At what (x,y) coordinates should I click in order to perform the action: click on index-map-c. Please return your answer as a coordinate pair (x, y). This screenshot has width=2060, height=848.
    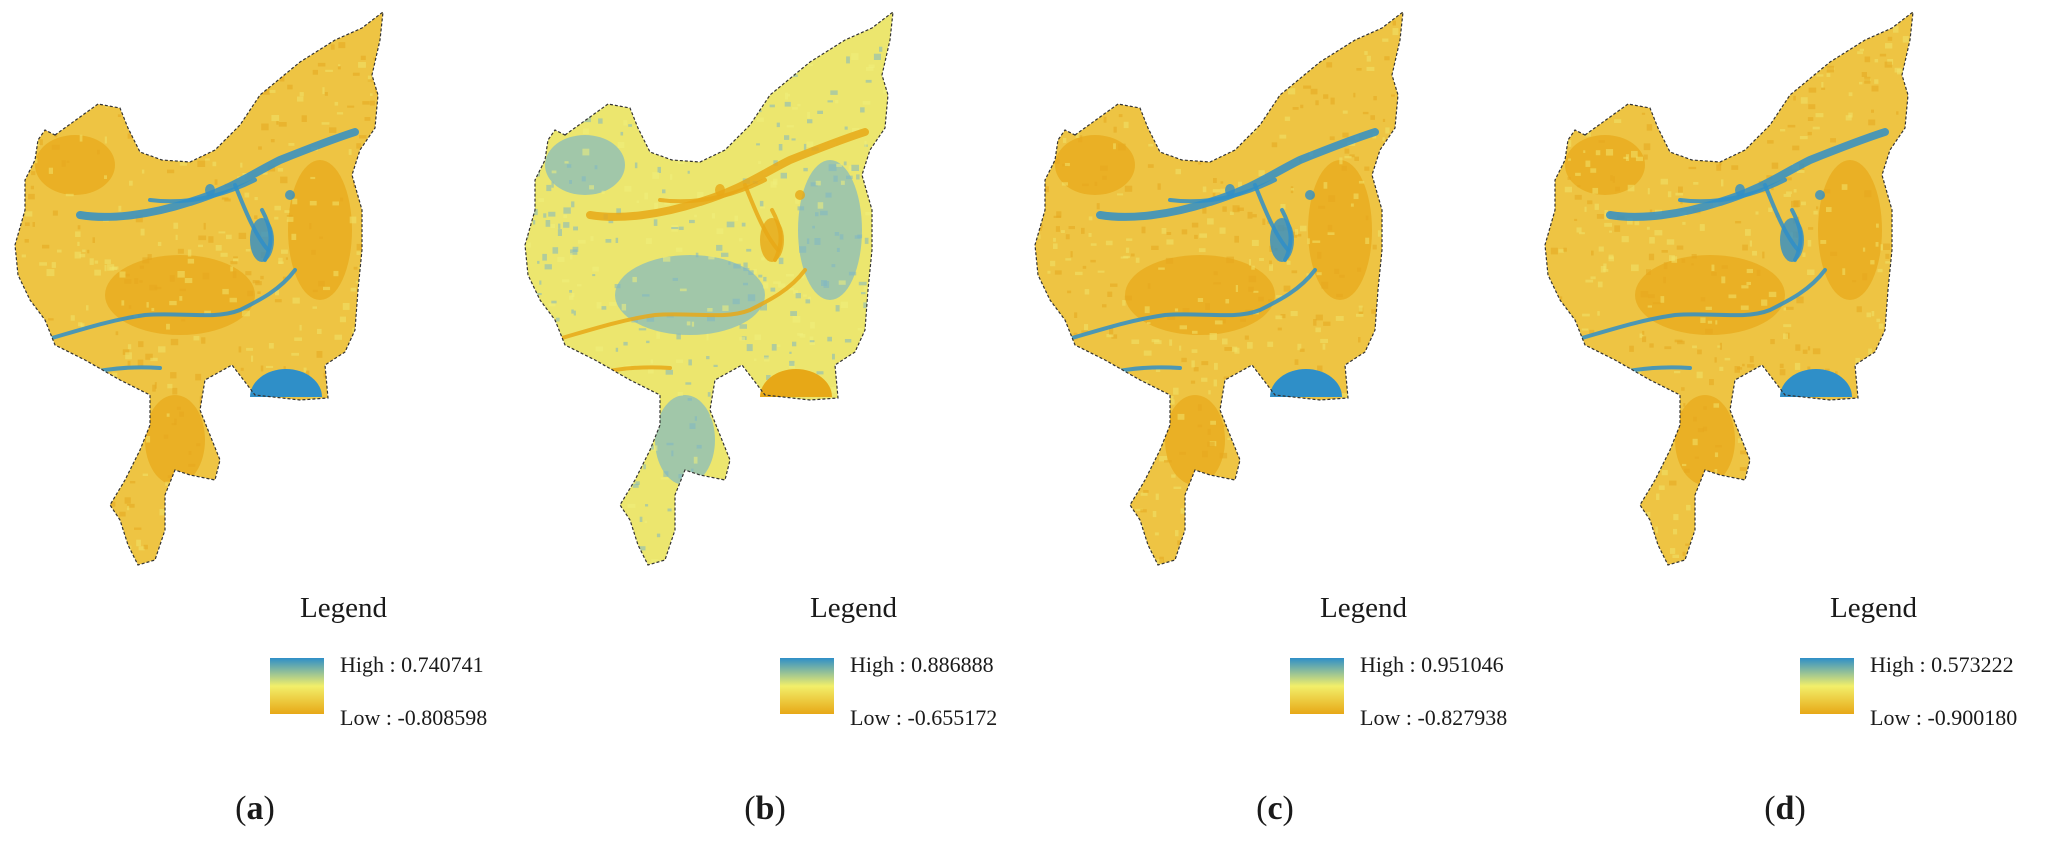
    Looking at the image, I should click on (1219, 288).